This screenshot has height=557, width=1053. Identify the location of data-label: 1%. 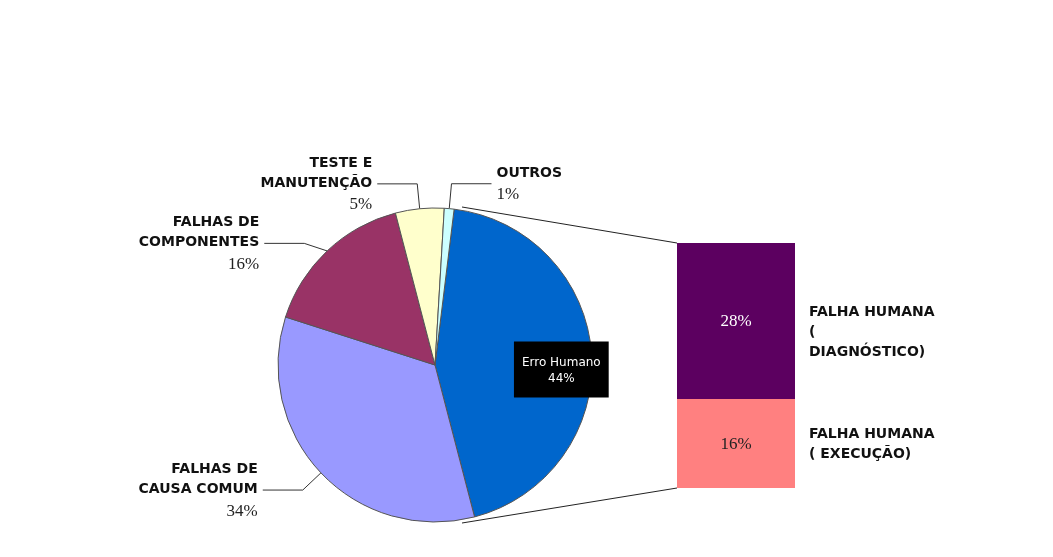
(508, 194).